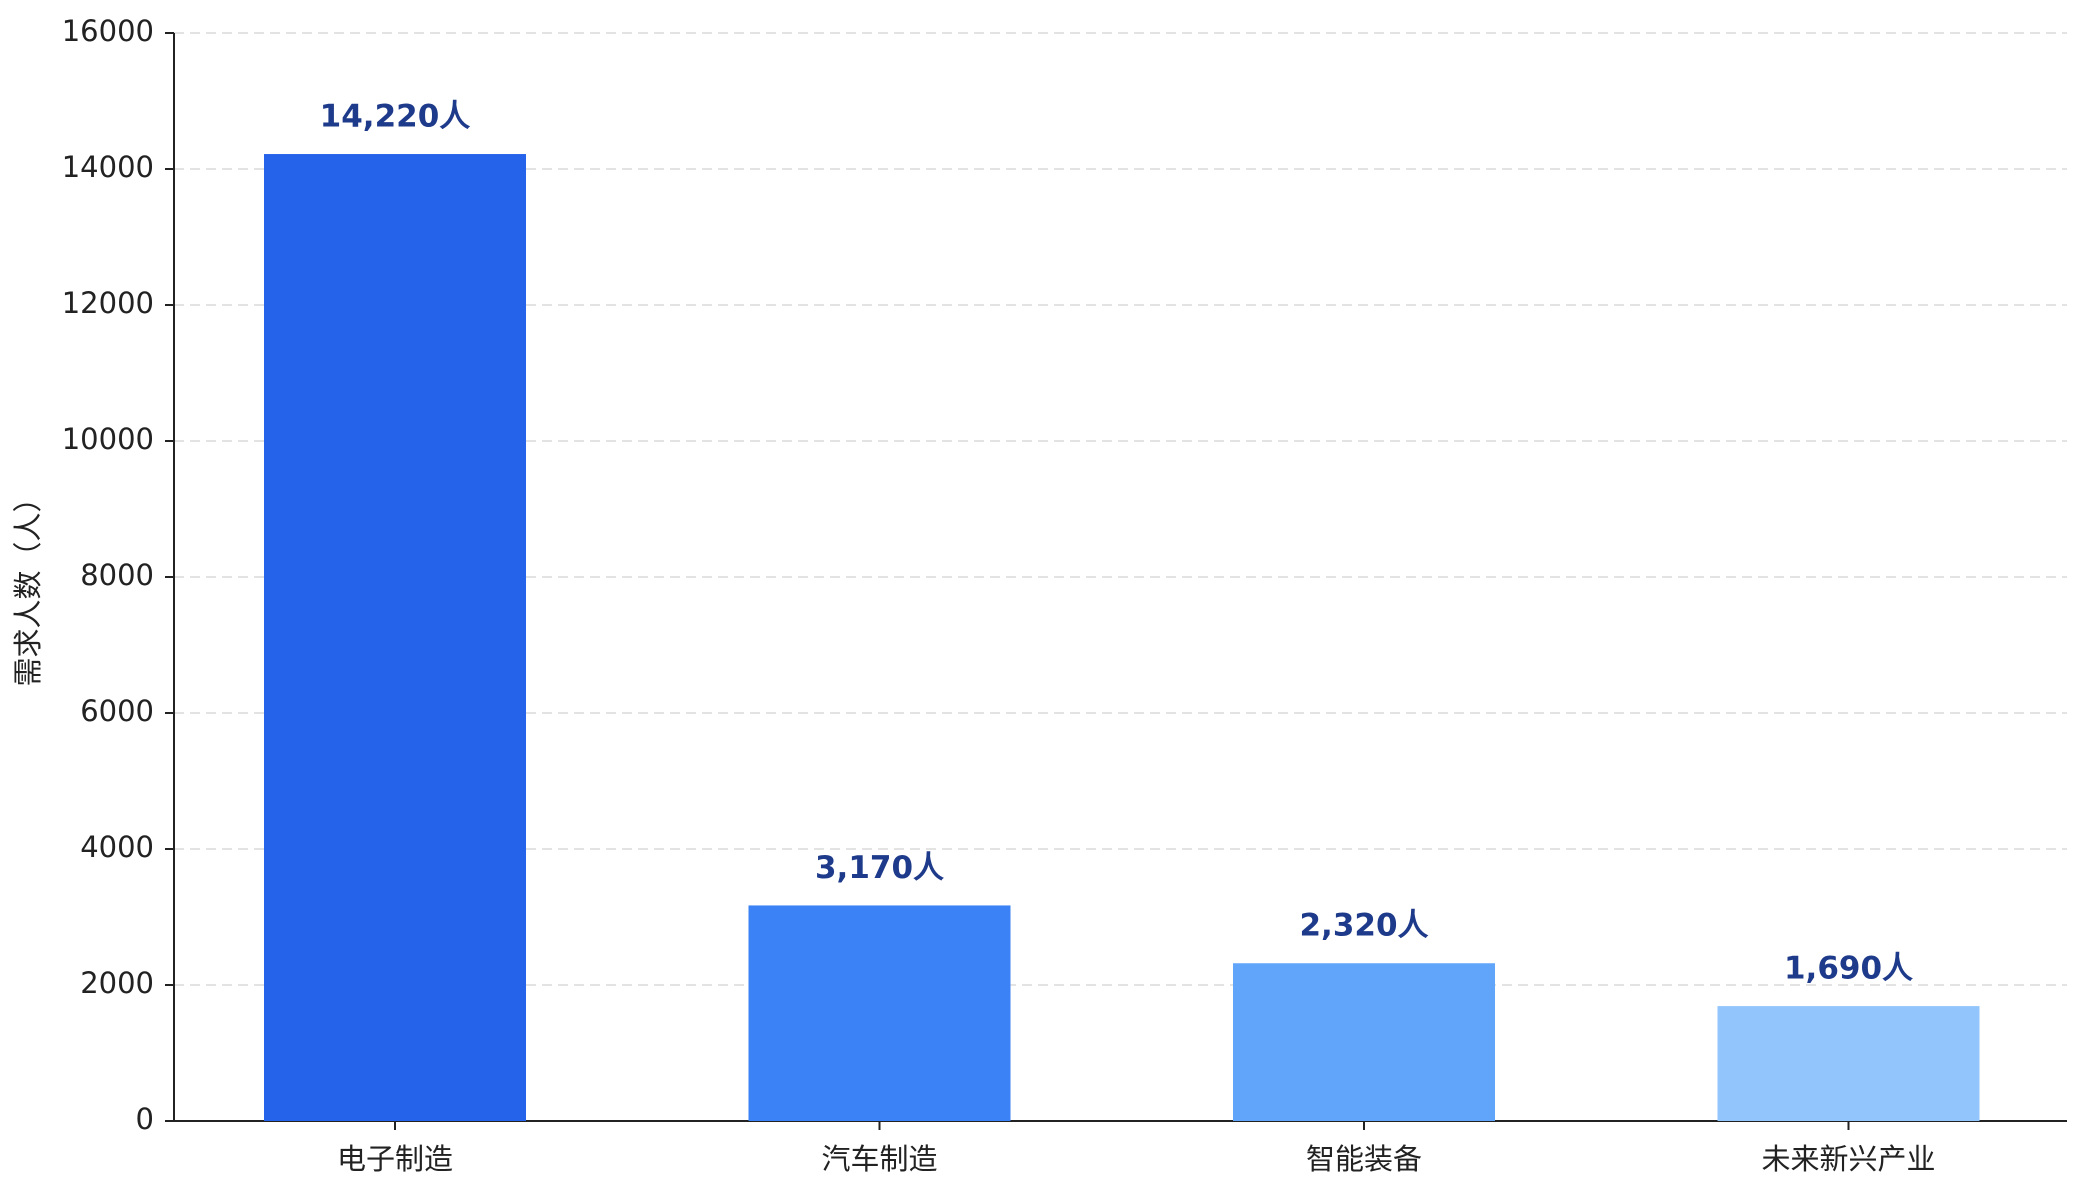 The height and width of the screenshot is (1198, 2078). What do you see at coordinates (117, 711) in the screenshot?
I see `y-tick-label: 6000` at bounding box center [117, 711].